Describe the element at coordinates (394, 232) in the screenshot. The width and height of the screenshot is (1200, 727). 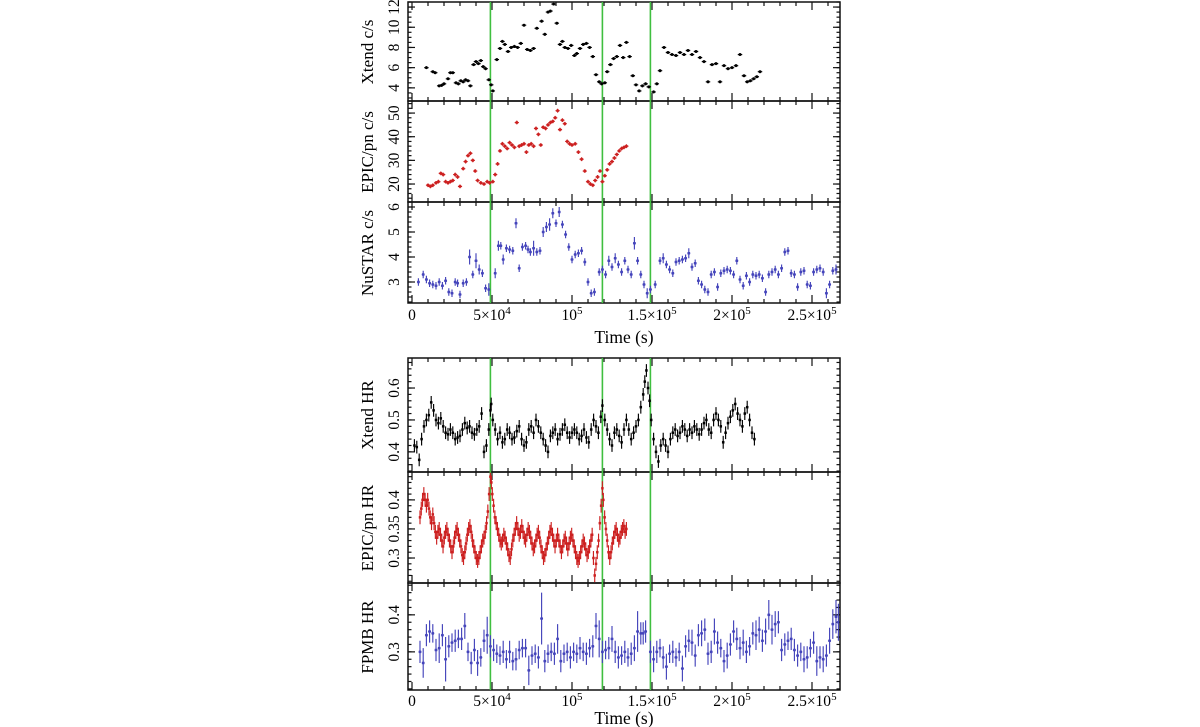
I see `y-tick-label: 5` at that location.